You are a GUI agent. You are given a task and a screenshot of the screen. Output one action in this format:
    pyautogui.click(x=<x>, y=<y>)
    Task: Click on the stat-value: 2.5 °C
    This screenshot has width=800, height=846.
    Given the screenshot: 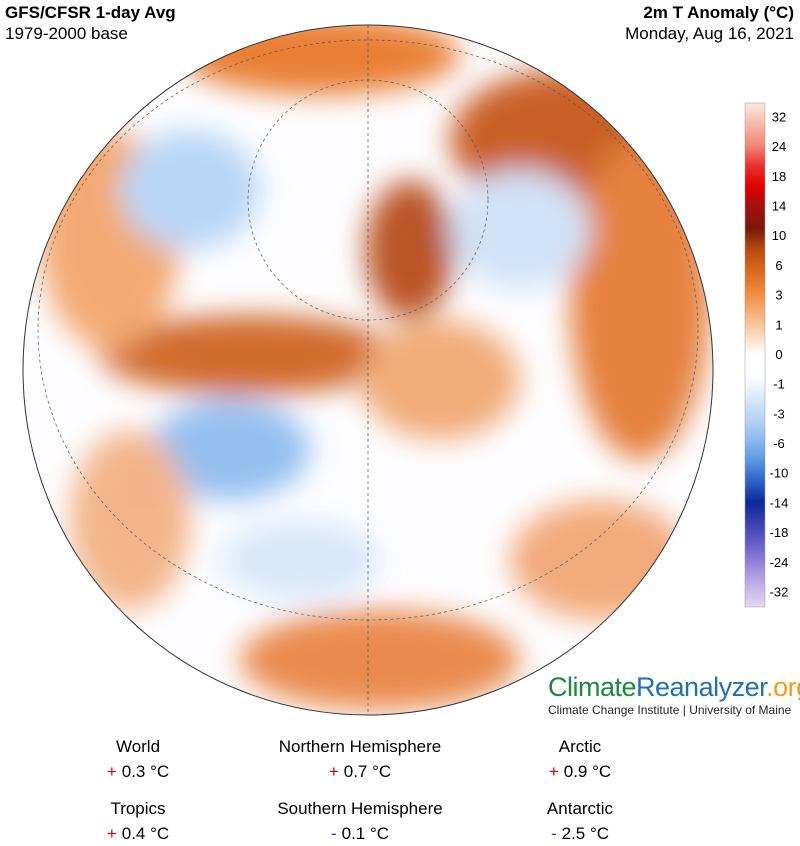 What is the action you would take?
    pyautogui.click(x=585, y=833)
    